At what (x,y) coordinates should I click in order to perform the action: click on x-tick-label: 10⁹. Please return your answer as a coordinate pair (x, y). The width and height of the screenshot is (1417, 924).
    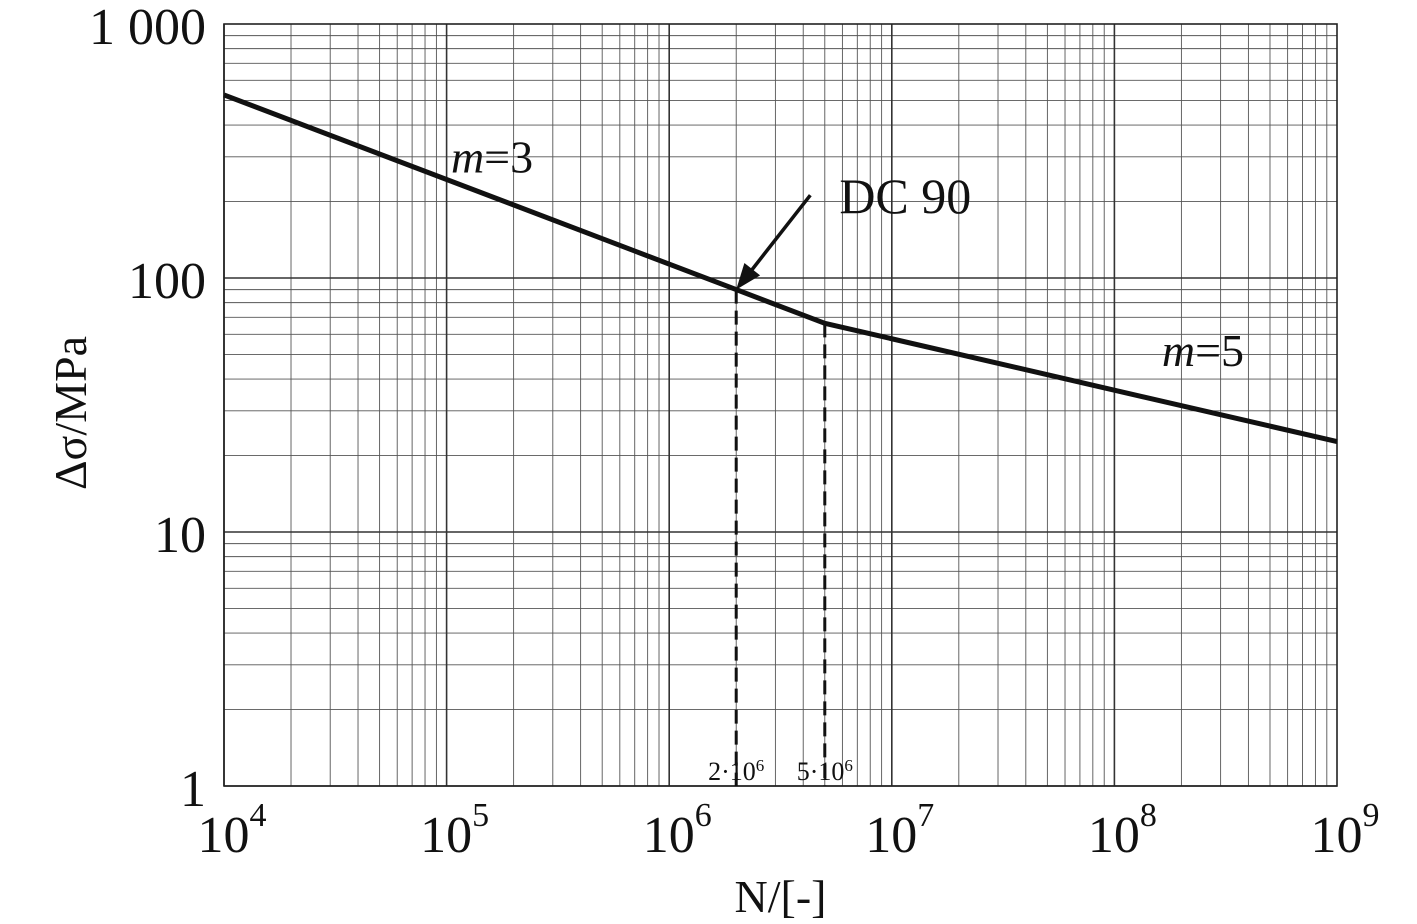
    Looking at the image, I should click on (1345, 830).